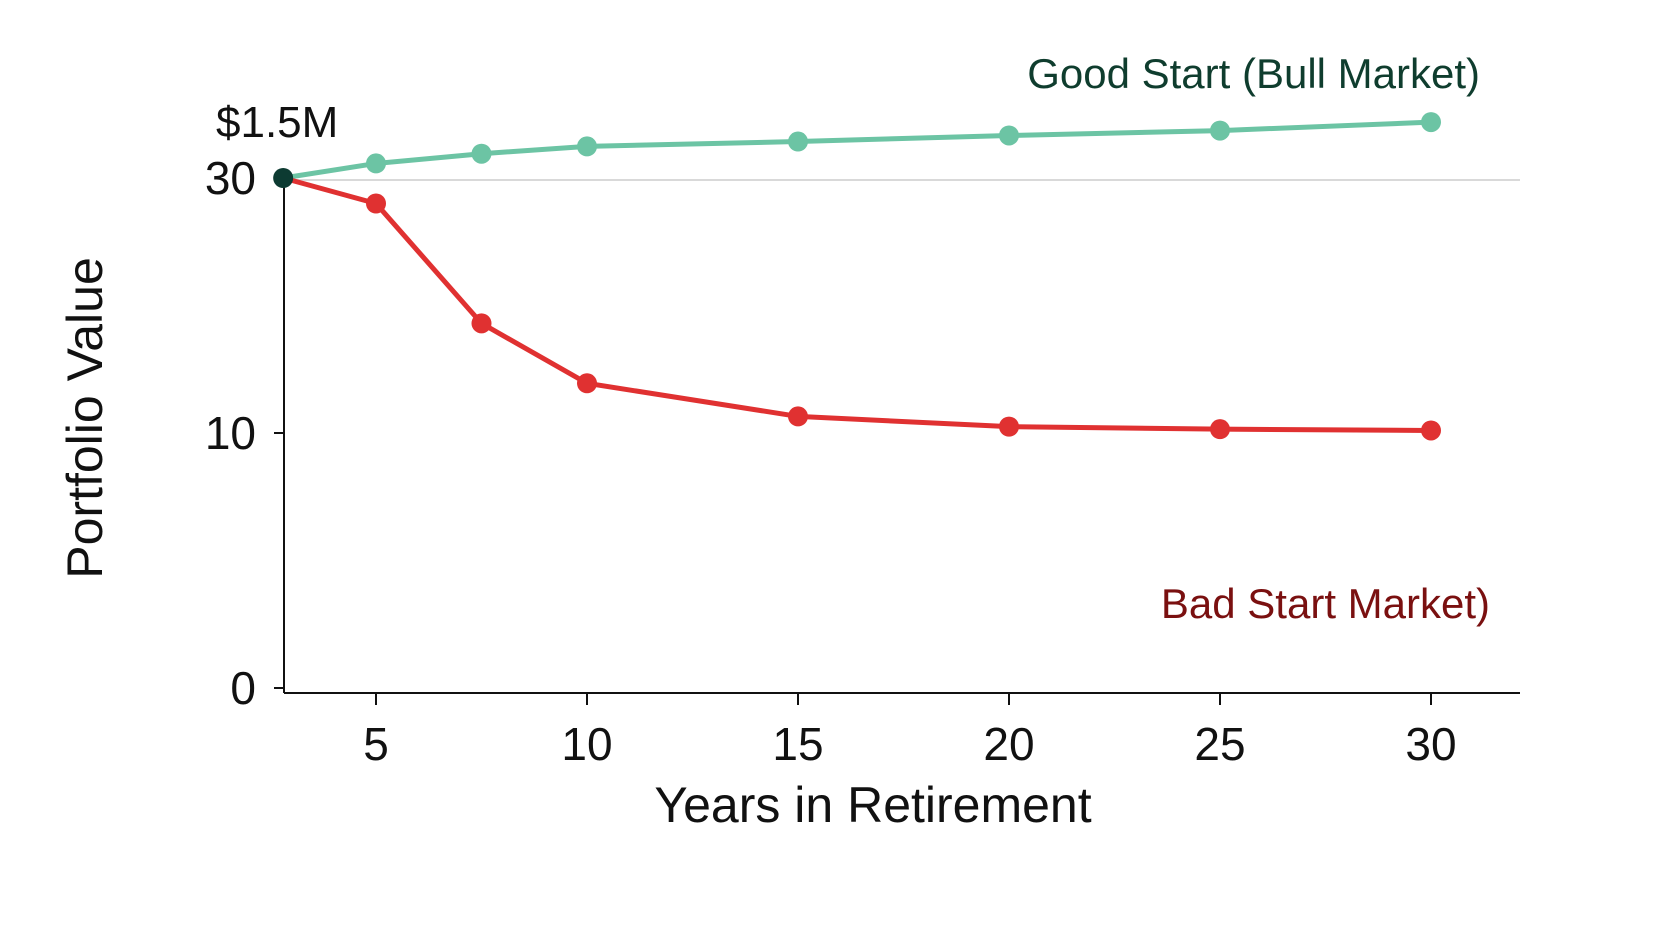 Image resolution: width=1666 pixels, height=937 pixels. Describe the element at coordinates (230, 433) in the screenshot. I see `y-tick-label: 10` at that location.